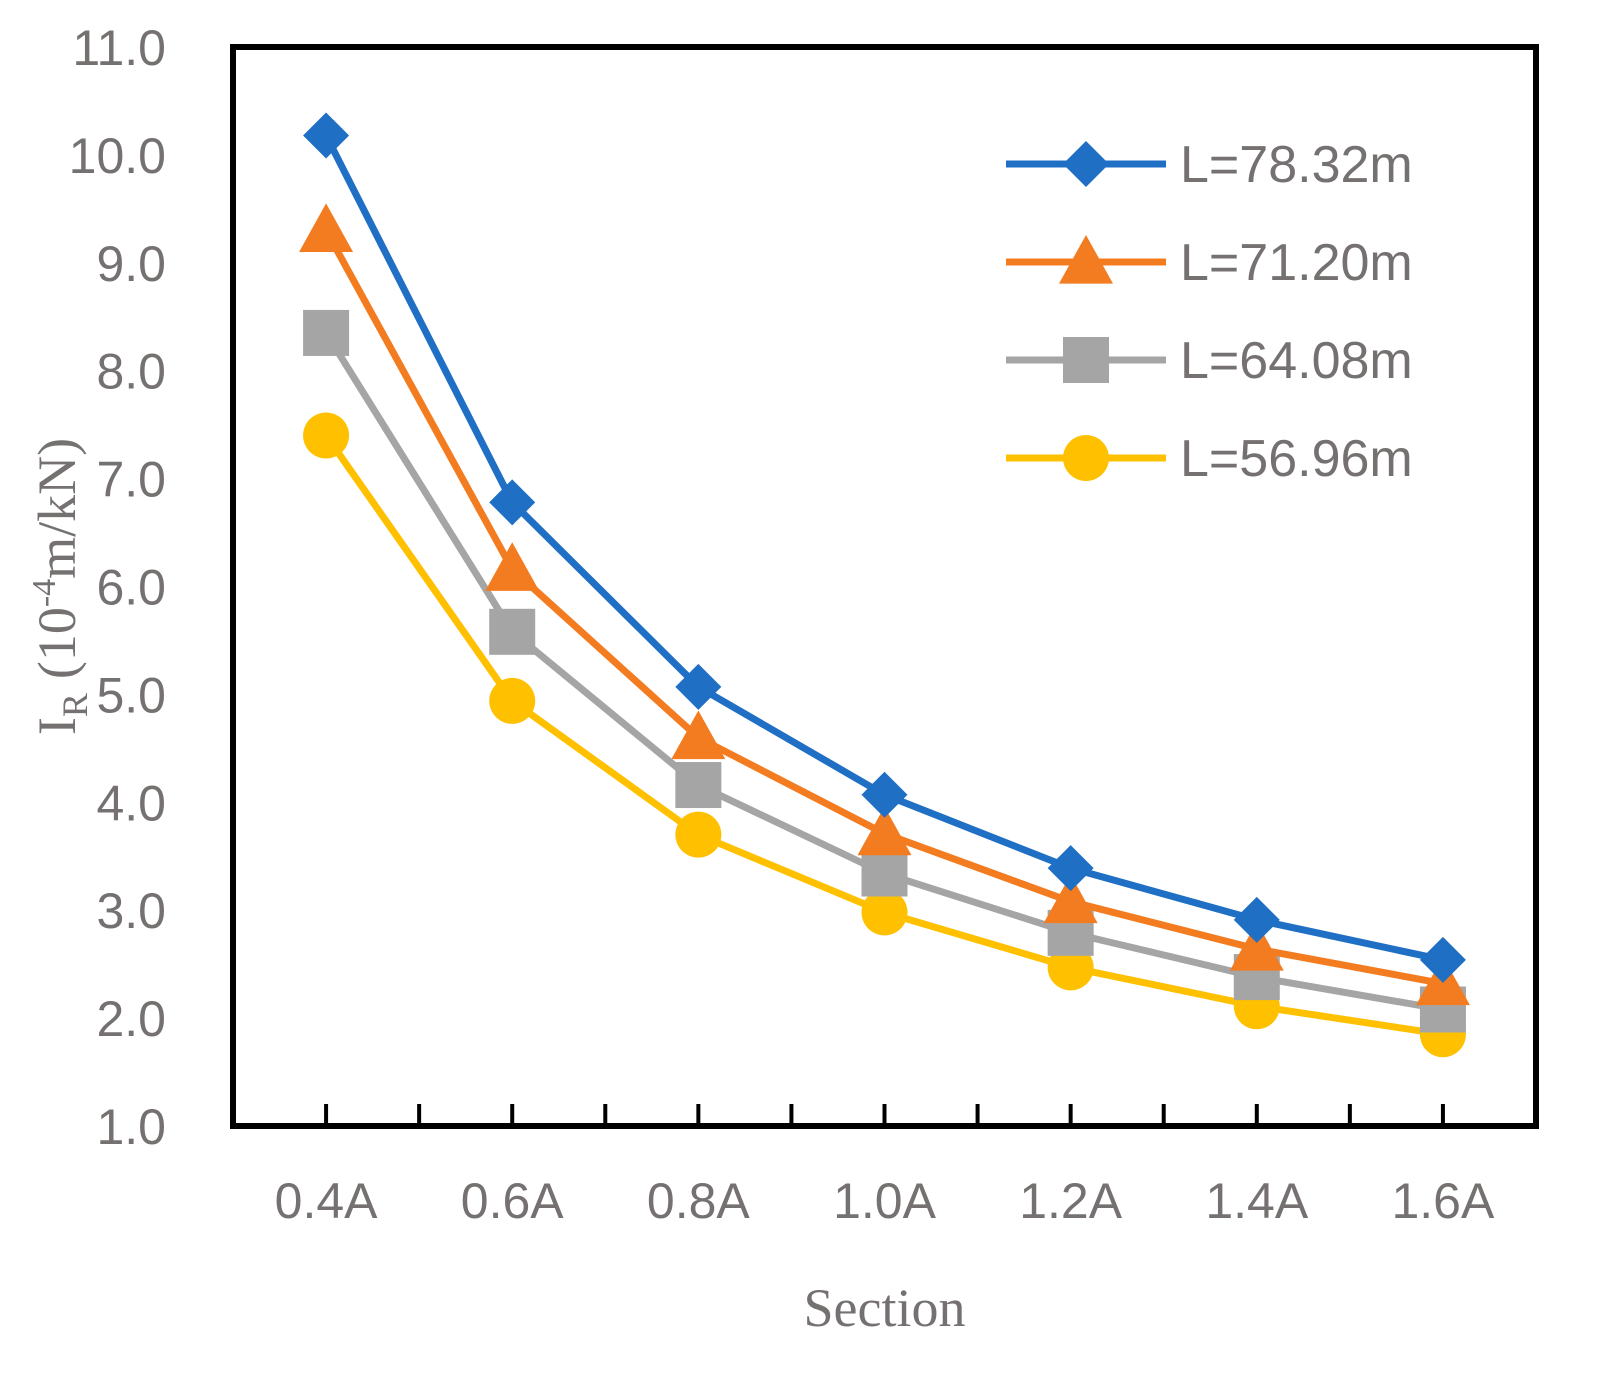 The height and width of the screenshot is (1376, 1619). I want to click on y-tick-label: 9.0, so click(131, 264).